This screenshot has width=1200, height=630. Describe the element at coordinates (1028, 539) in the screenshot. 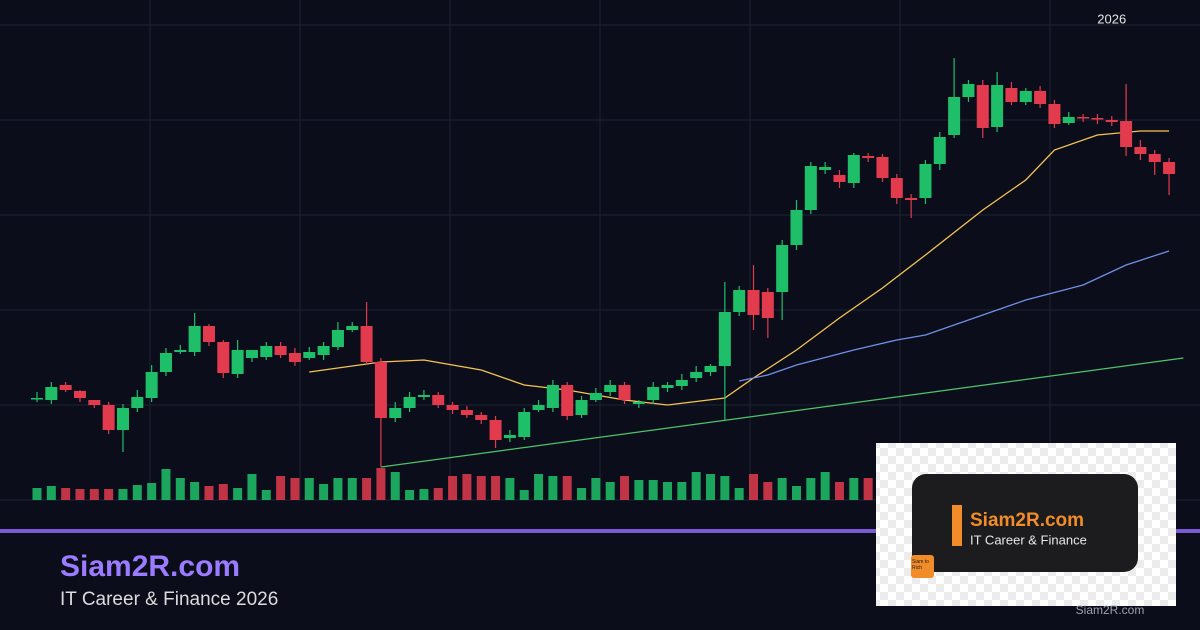

I see `card-tagline: IT Career & Finance` at that location.